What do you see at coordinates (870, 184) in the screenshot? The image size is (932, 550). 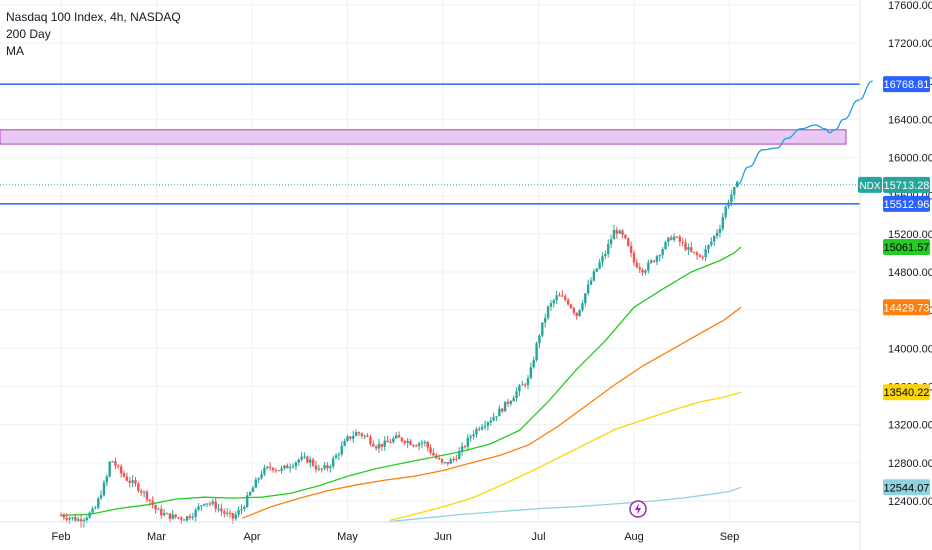 I see `symbol-tag-bg` at bounding box center [870, 184].